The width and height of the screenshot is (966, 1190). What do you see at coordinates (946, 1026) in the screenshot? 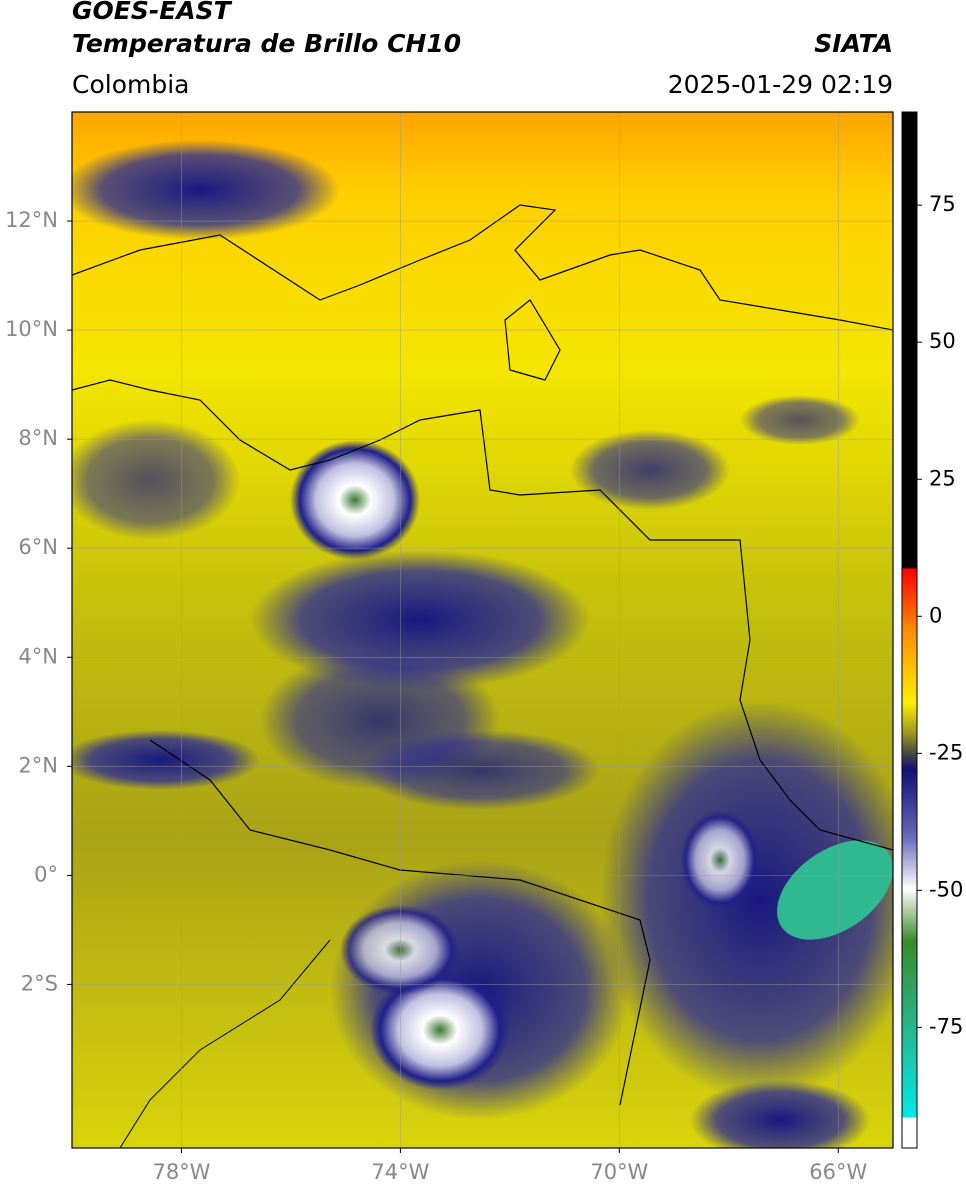
I see `colorbar-tick-label: -75` at bounding box center [946, 1026].